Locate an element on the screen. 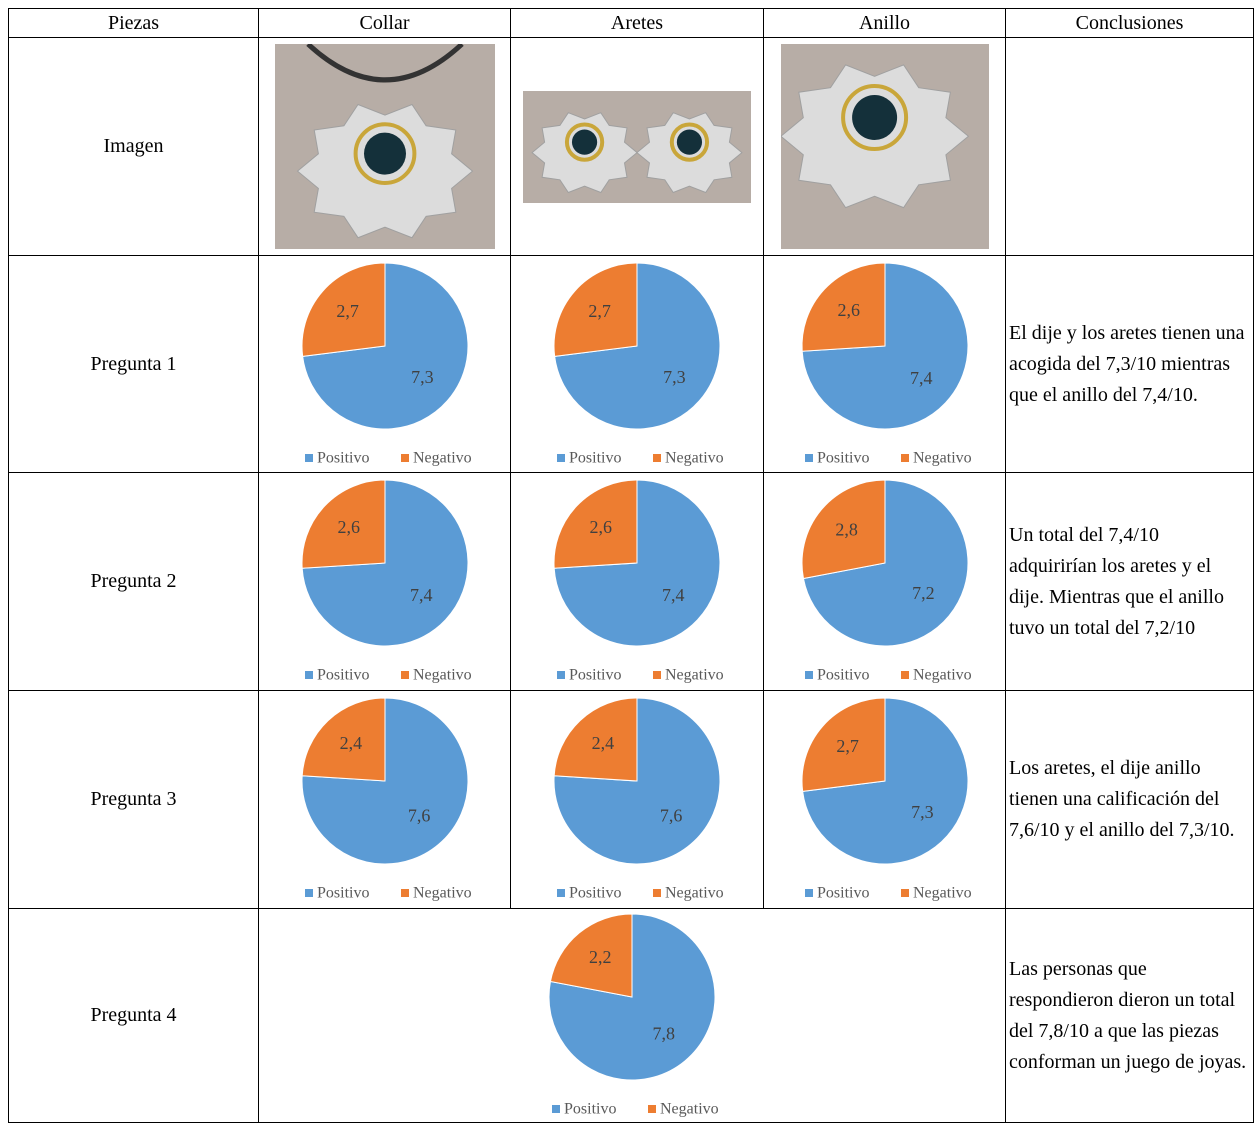 The height and width of the screenshot is (1124, 1255). data-label: 7,6 is located at coordinates (418, 815).